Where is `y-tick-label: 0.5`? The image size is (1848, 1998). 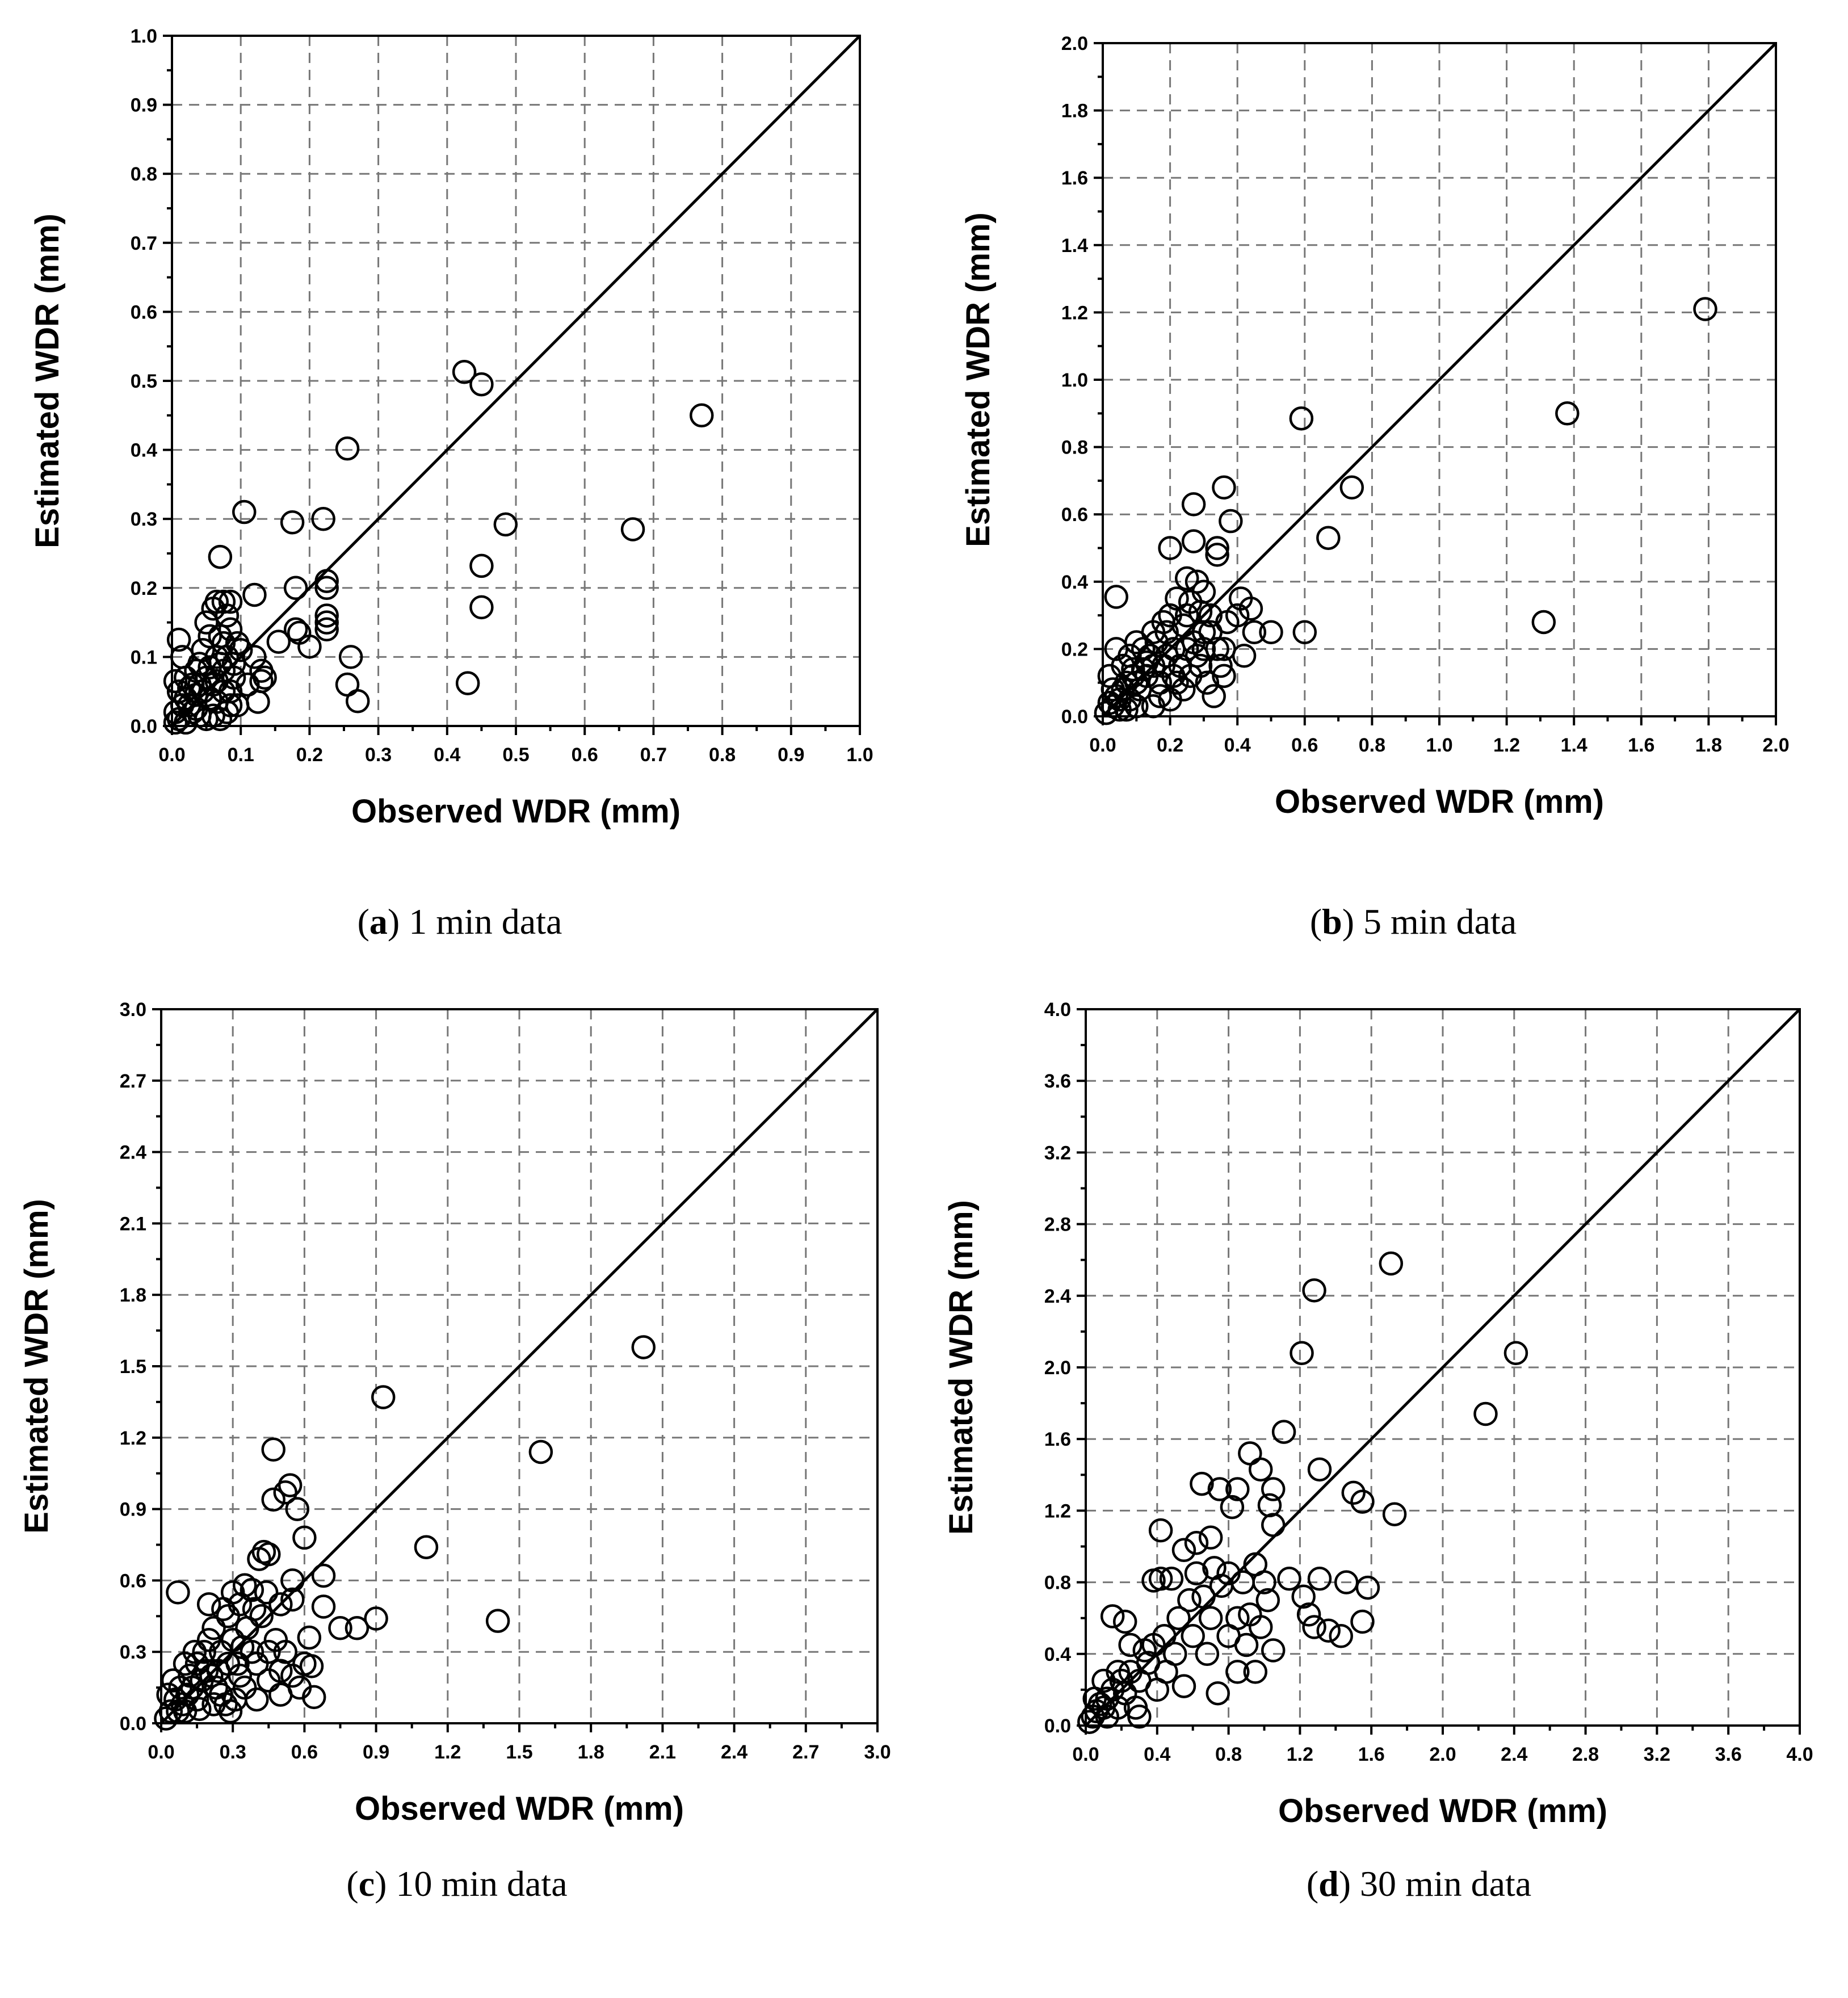
y-tick-label: 0.5 is located at coordinates (144, 381).